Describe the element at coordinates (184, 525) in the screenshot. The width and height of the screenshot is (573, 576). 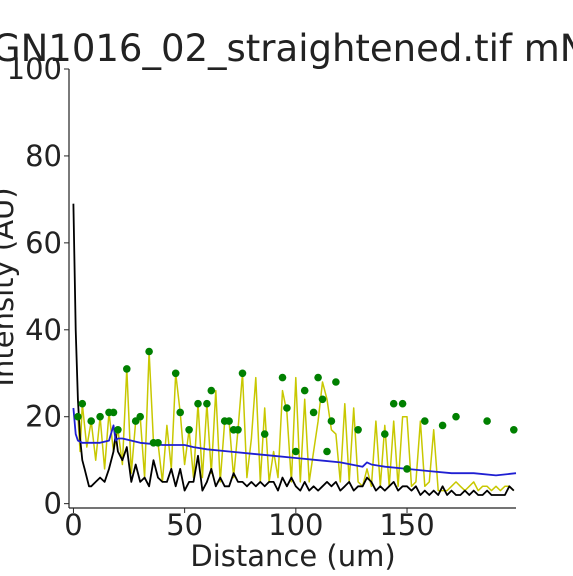
I see `x-tick-label: 50` at that location.